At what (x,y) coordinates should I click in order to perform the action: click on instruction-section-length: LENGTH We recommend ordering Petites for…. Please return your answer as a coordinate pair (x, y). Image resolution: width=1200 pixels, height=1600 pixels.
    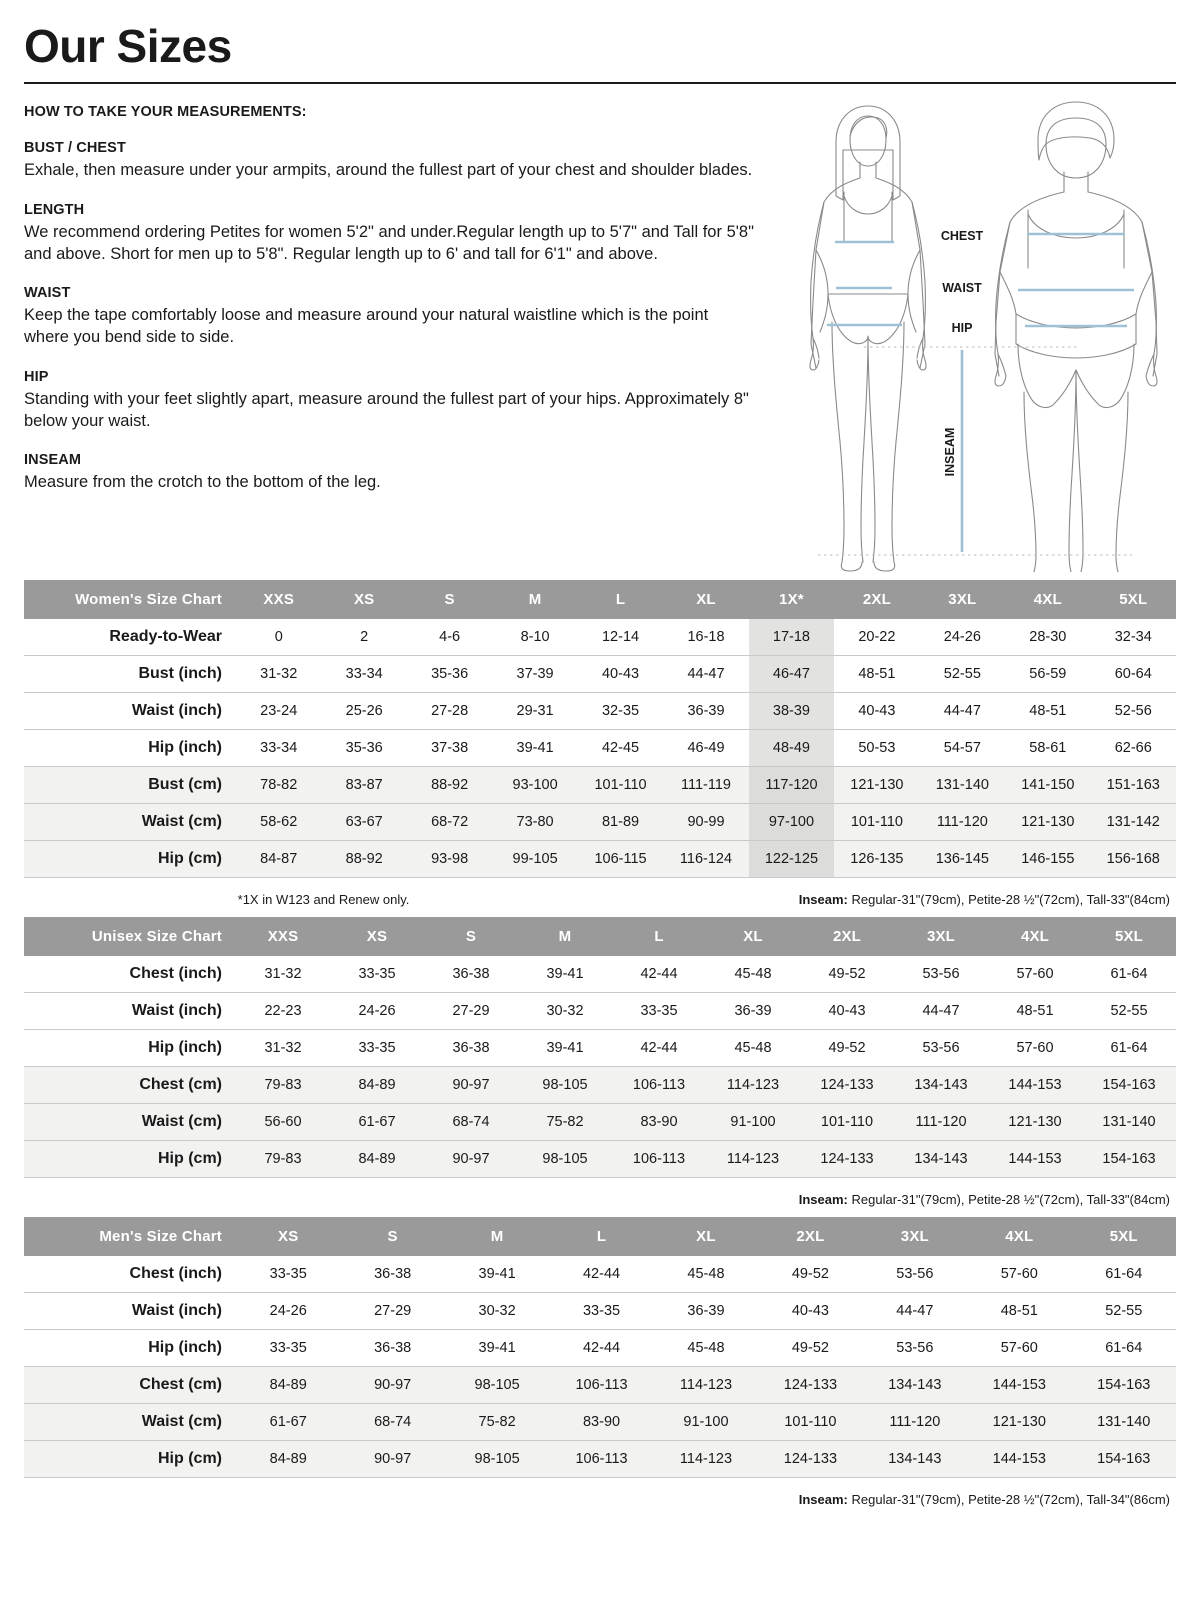
    Looking at the image, I should click on (400, 234).